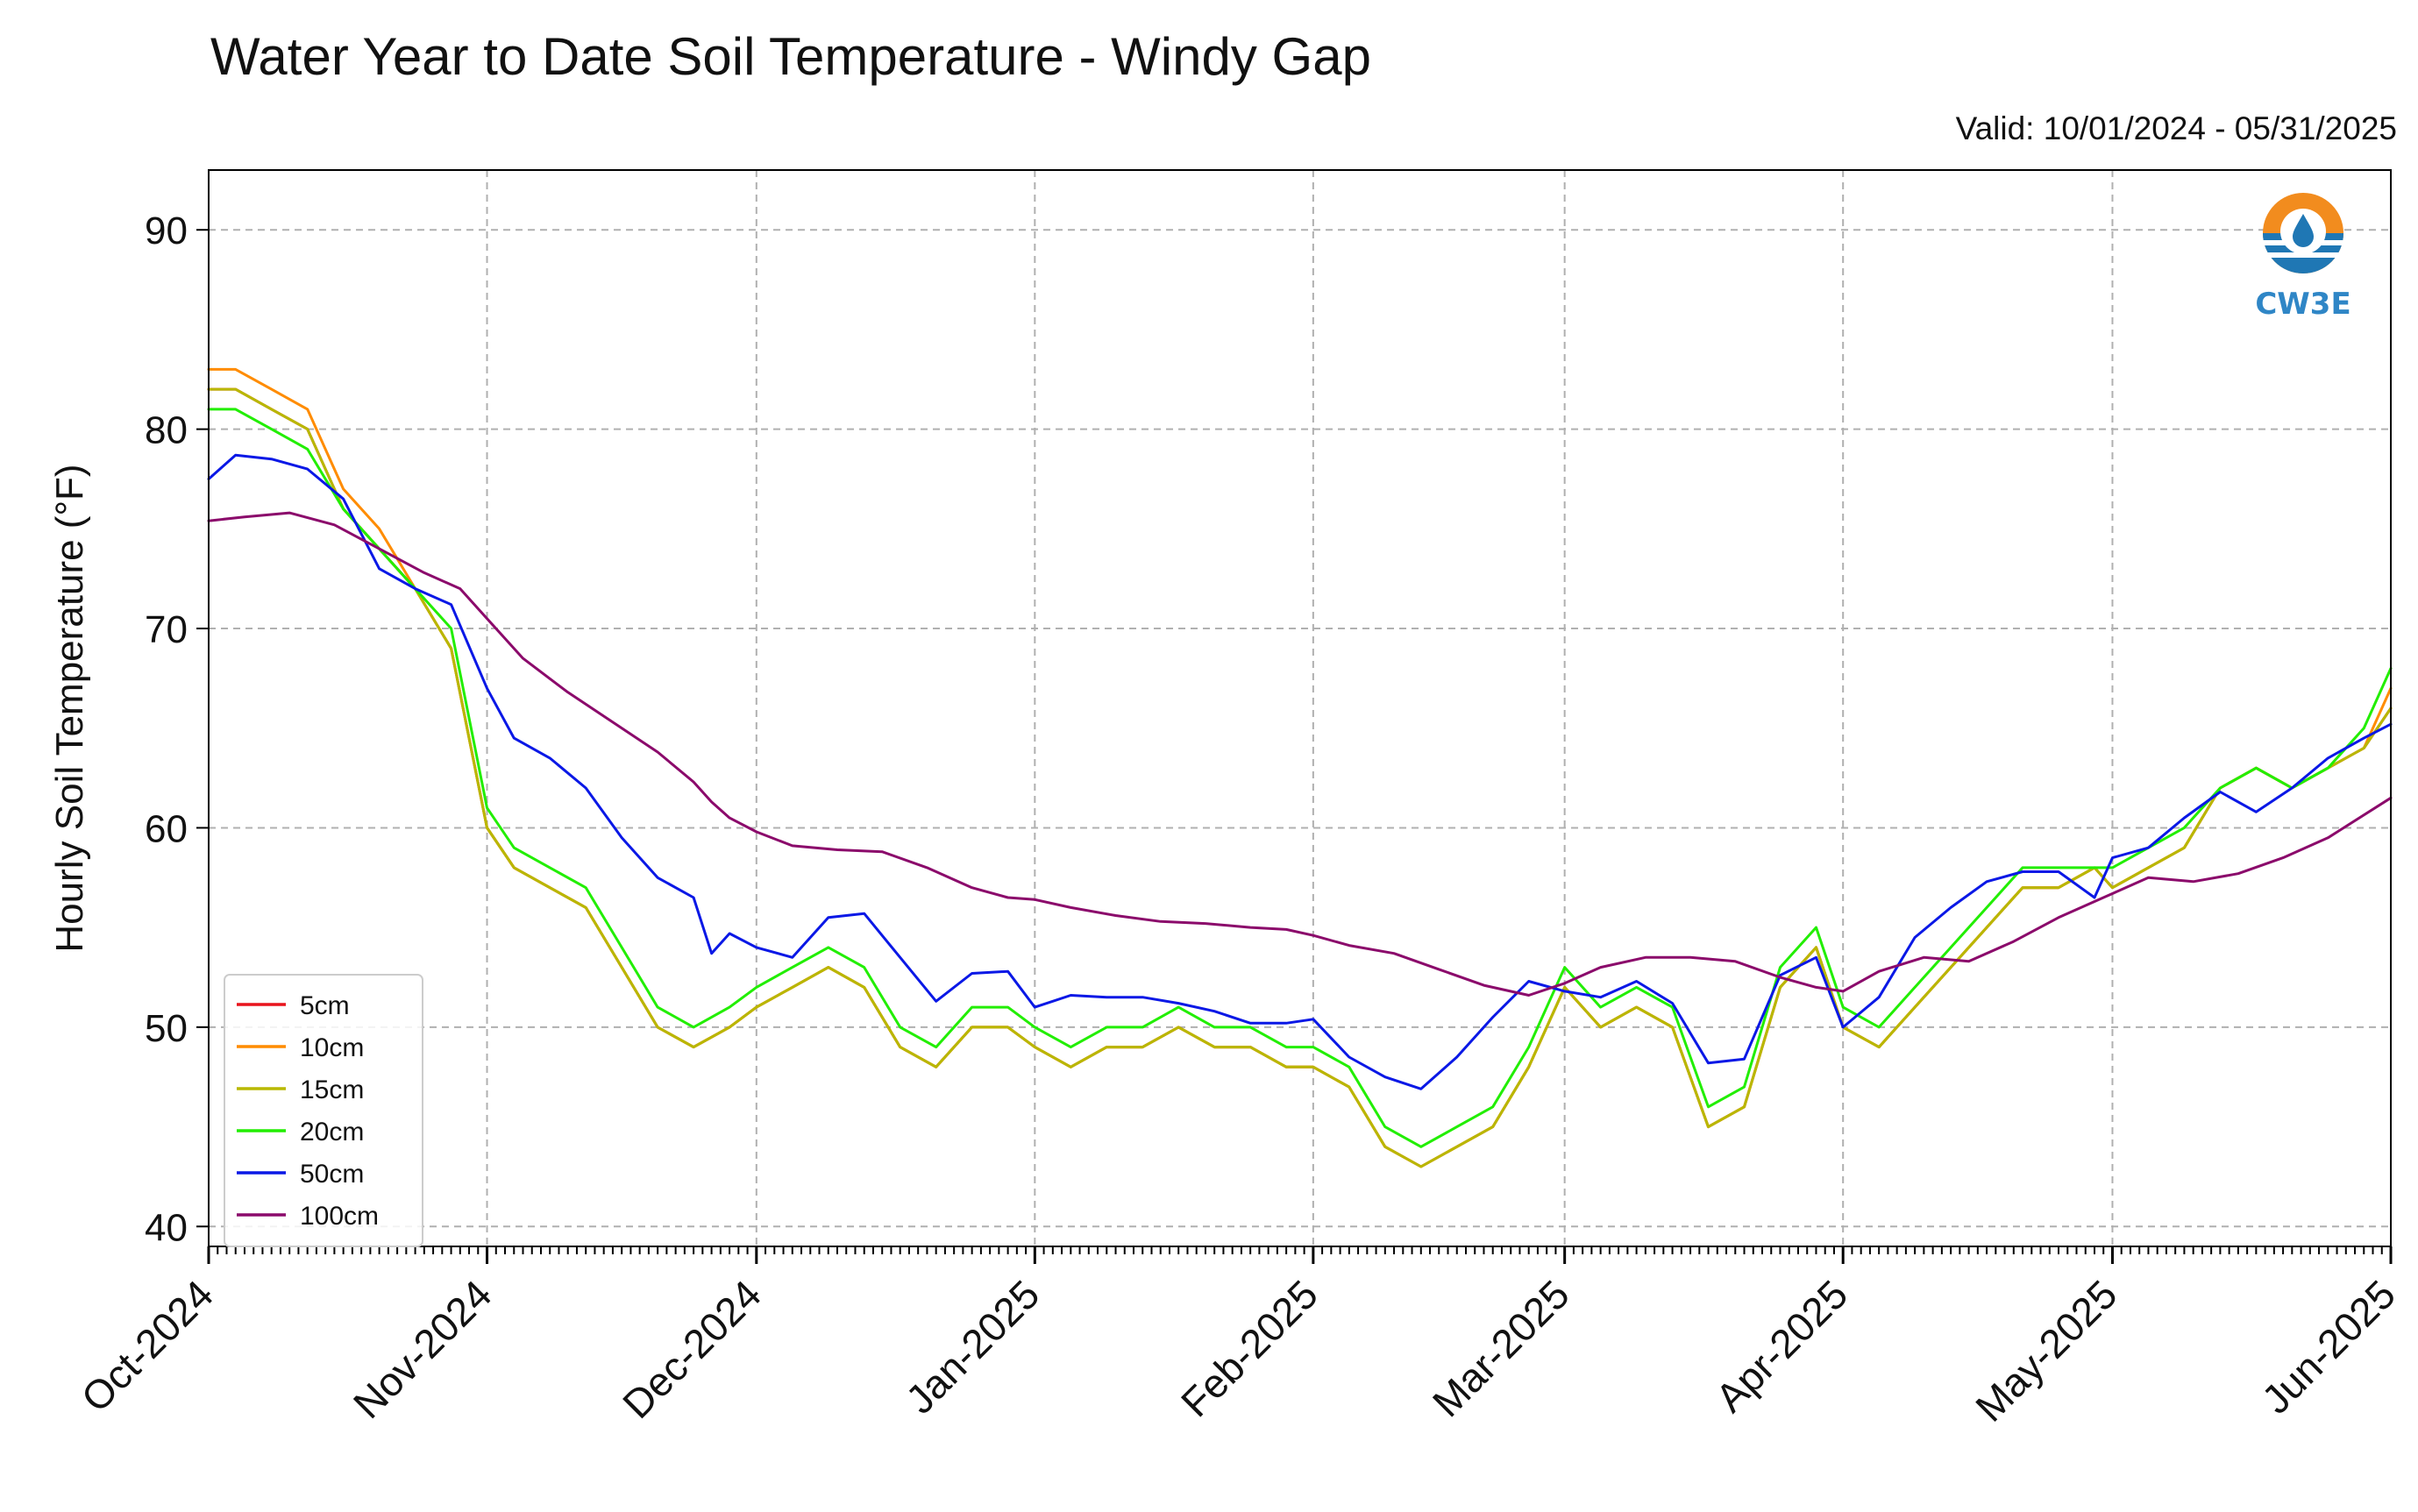  I want to click on x-tick-label: Feb-2025, so click(1249, 1348).